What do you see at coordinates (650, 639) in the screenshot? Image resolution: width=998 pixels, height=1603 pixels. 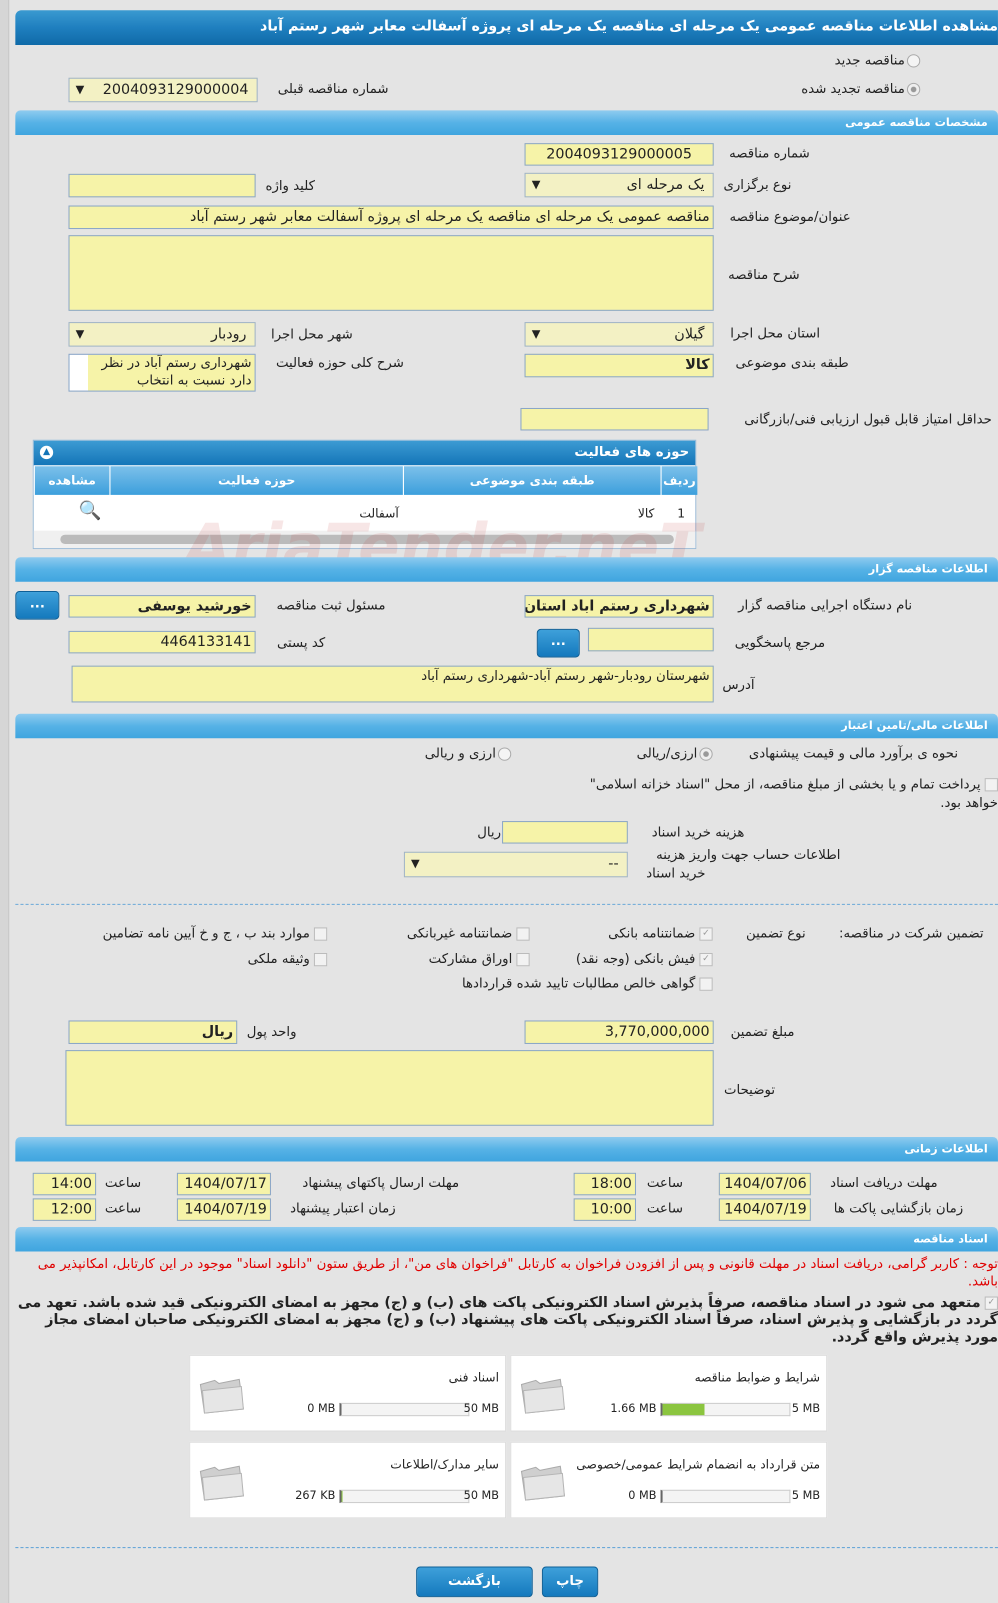 I see `reference-field` at bounding box center [650, 639].